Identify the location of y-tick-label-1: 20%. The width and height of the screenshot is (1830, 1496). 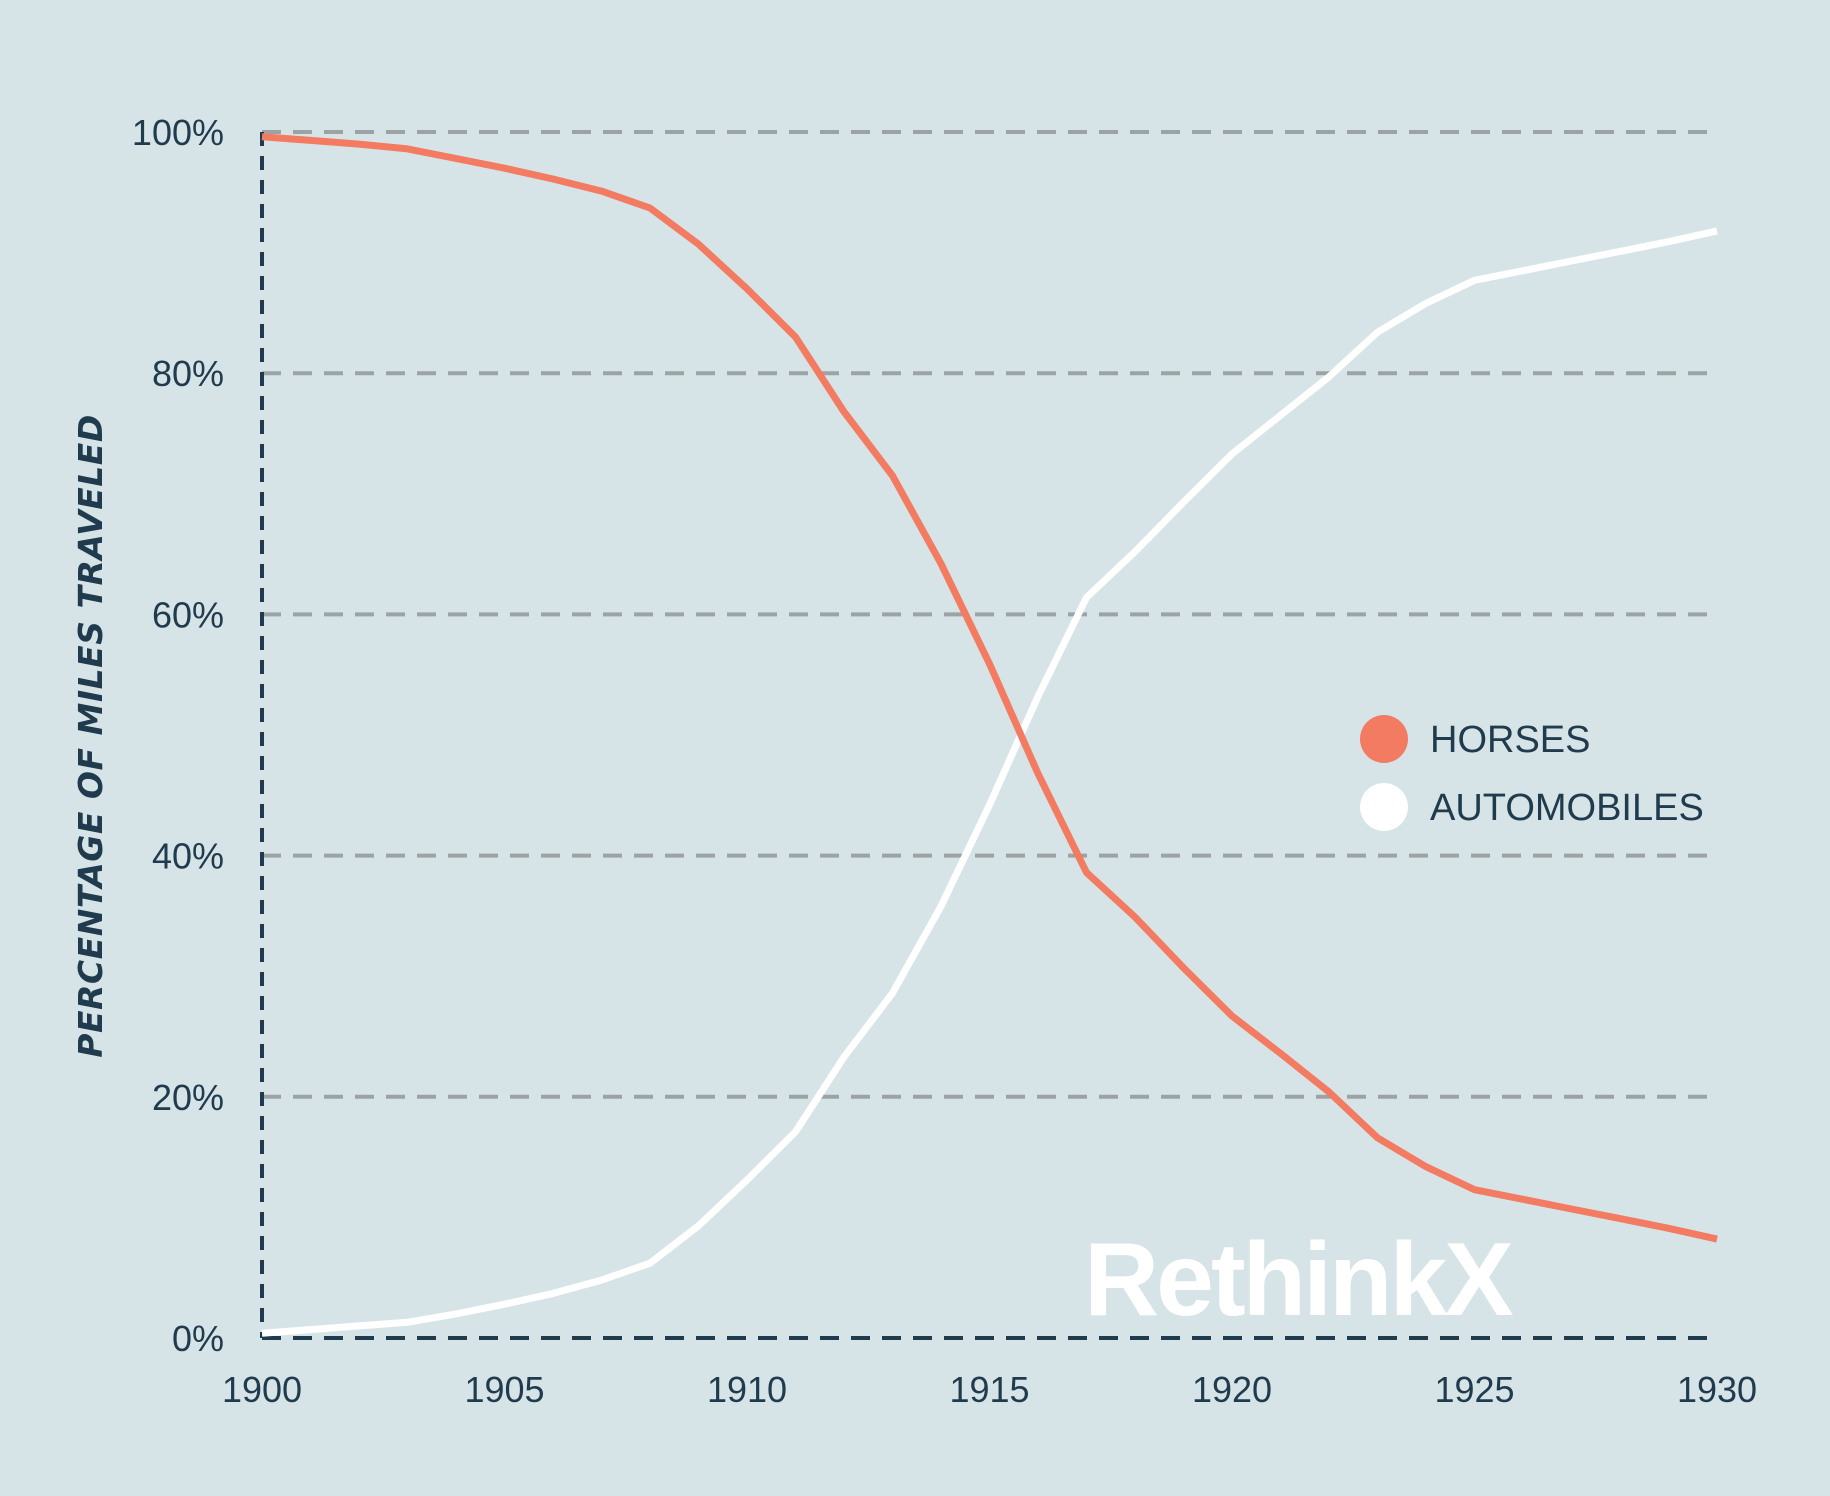
(188, 1097).